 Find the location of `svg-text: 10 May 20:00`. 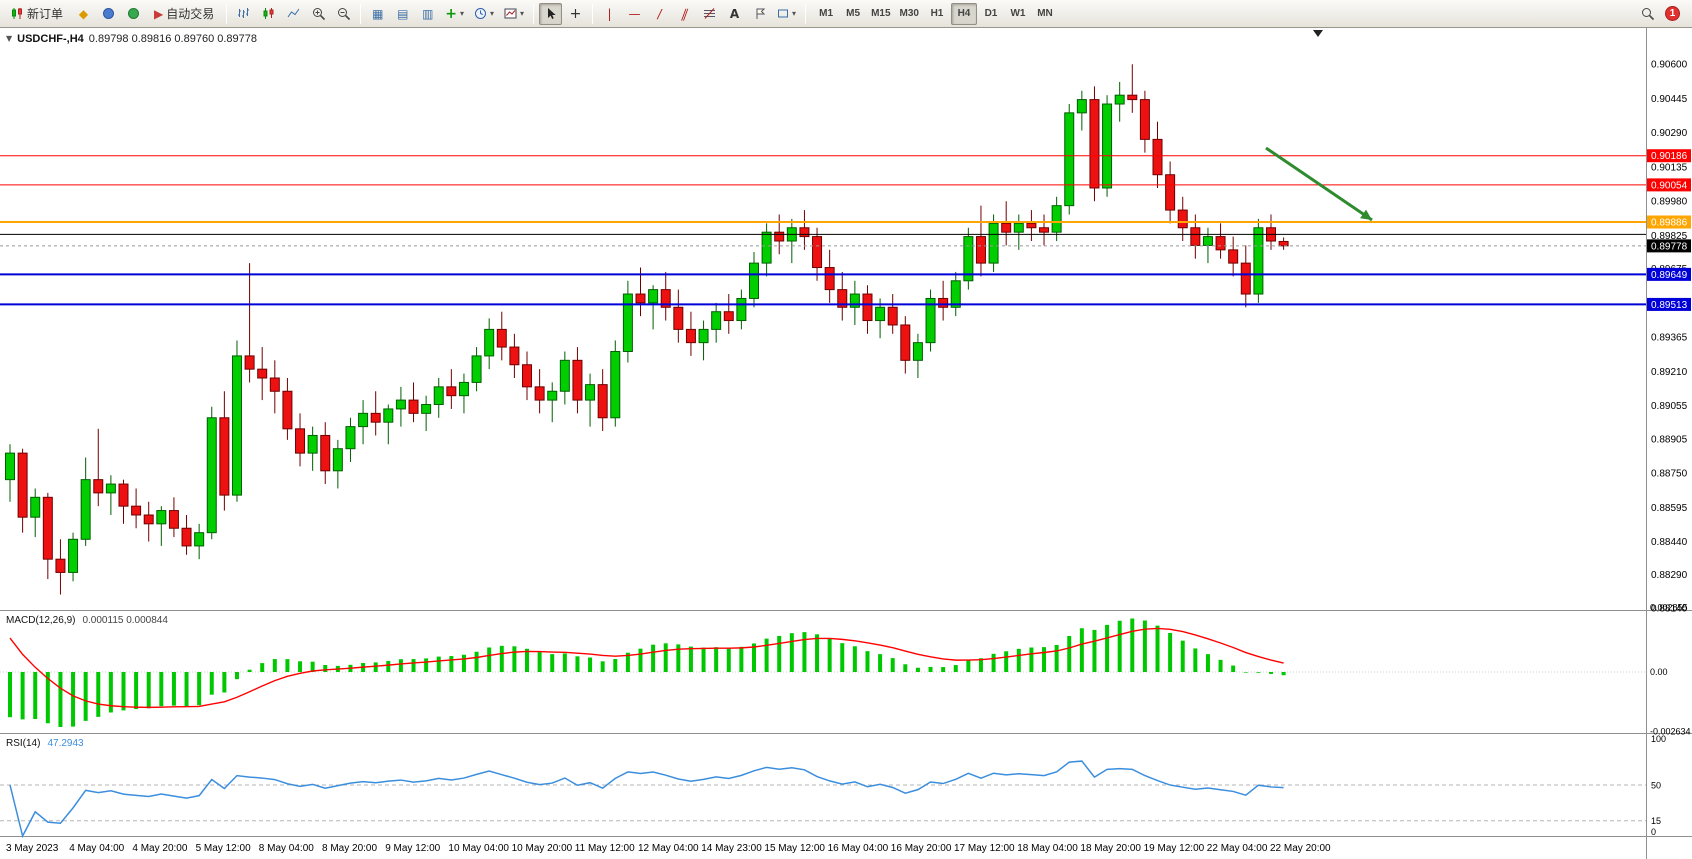

svg-text: 10 May 20:00 is located at coordinates (542, 848).